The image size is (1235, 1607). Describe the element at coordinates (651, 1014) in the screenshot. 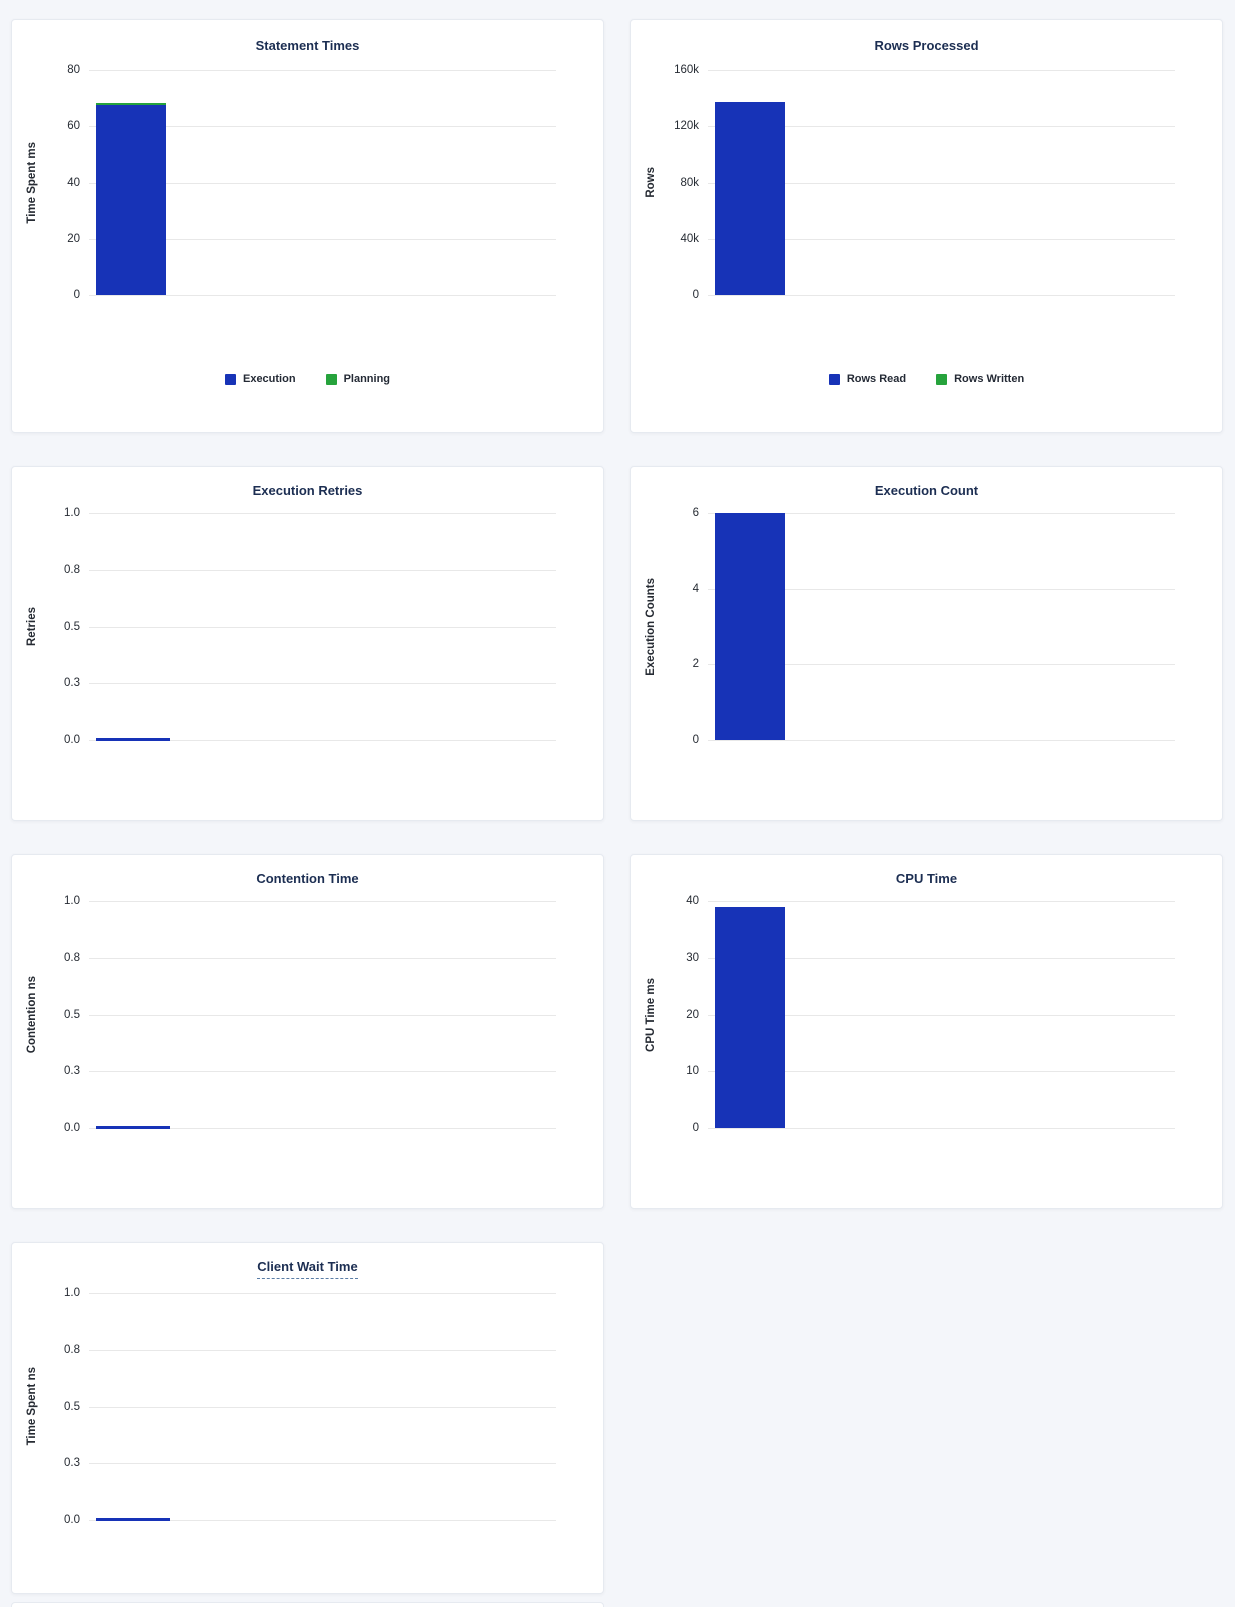

I see `y-axis-label: CPU Time ms` at that location.